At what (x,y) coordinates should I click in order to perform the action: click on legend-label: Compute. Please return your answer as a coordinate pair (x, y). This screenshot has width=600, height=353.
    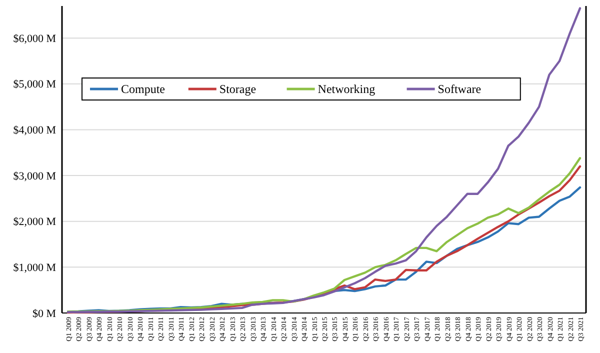
    Looking at the image, I should click on (143, 89).